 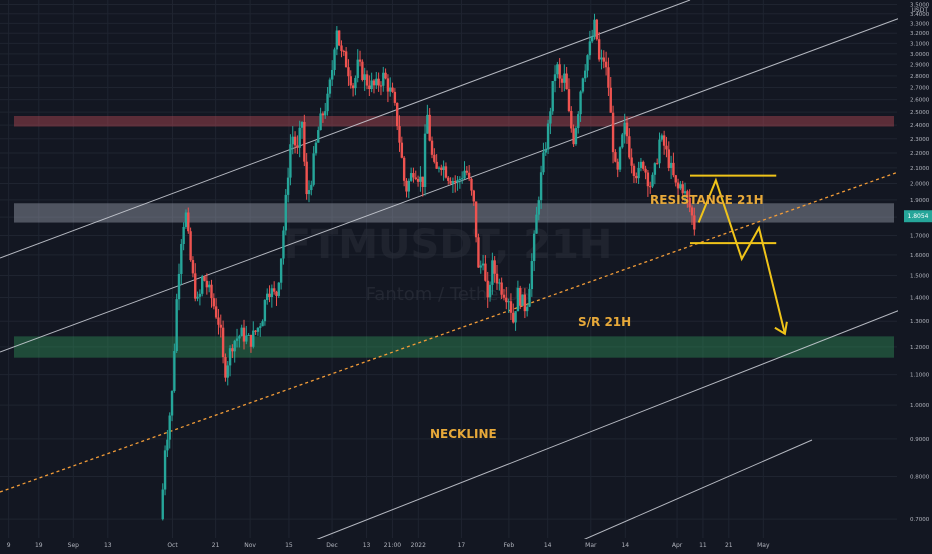 I want to click on x-tick-label: 13, so click(x=108, y=545).